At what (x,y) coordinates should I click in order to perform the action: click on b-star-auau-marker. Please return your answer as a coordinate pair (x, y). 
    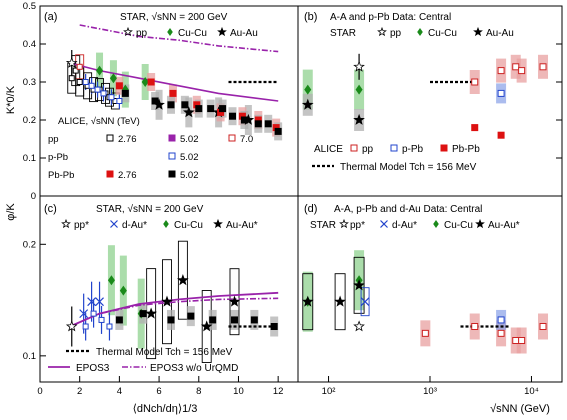
    Looking at the image, I should click on (359, 119).